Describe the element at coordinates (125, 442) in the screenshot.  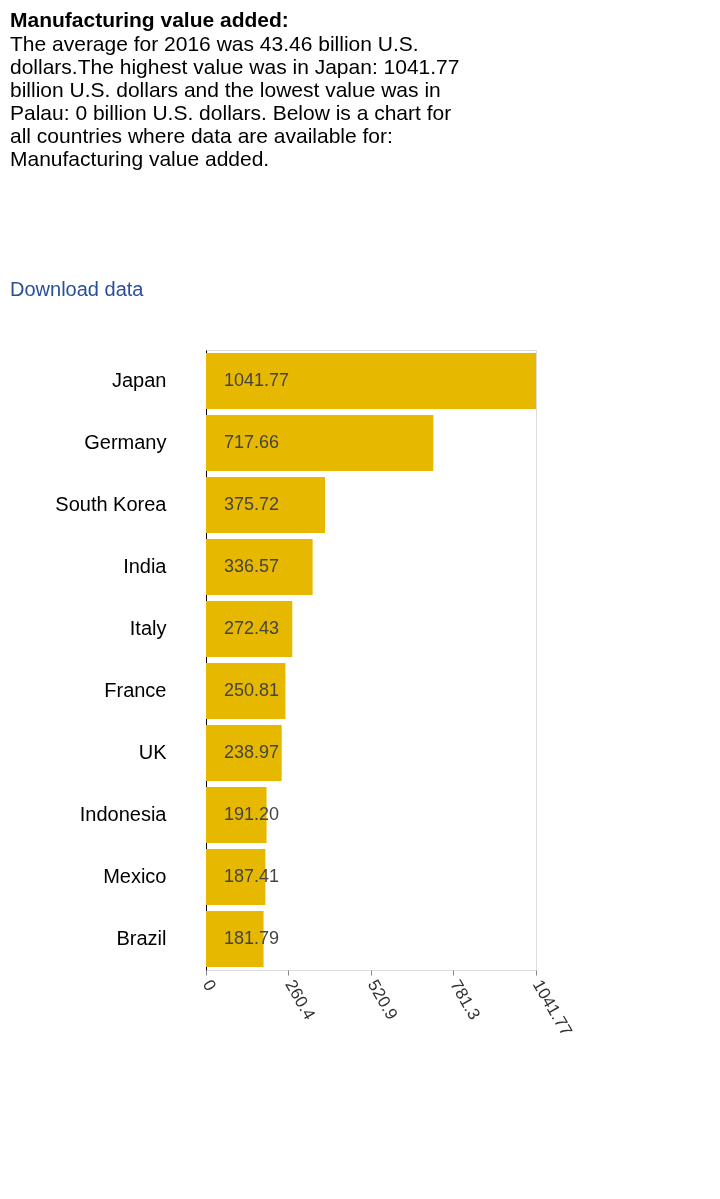
I see `y-tick-label: Germany` at that location.